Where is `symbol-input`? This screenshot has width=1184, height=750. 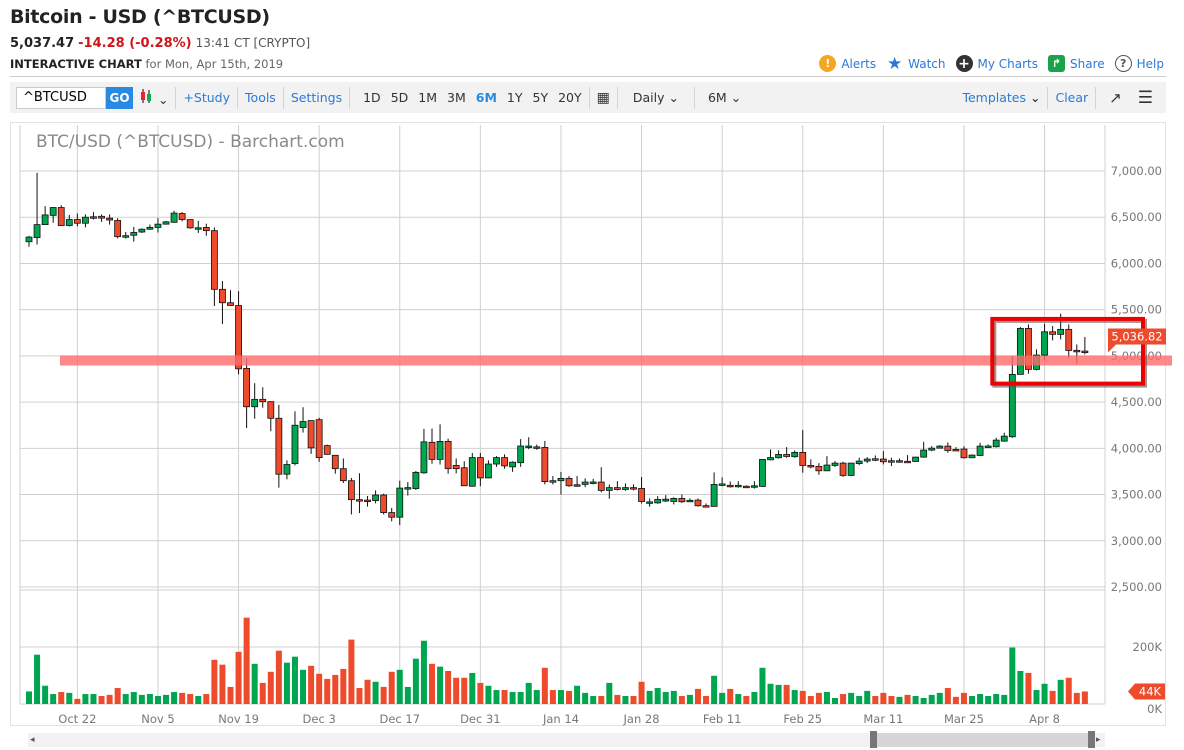
symbol-input is located at coordinates (61, 97).